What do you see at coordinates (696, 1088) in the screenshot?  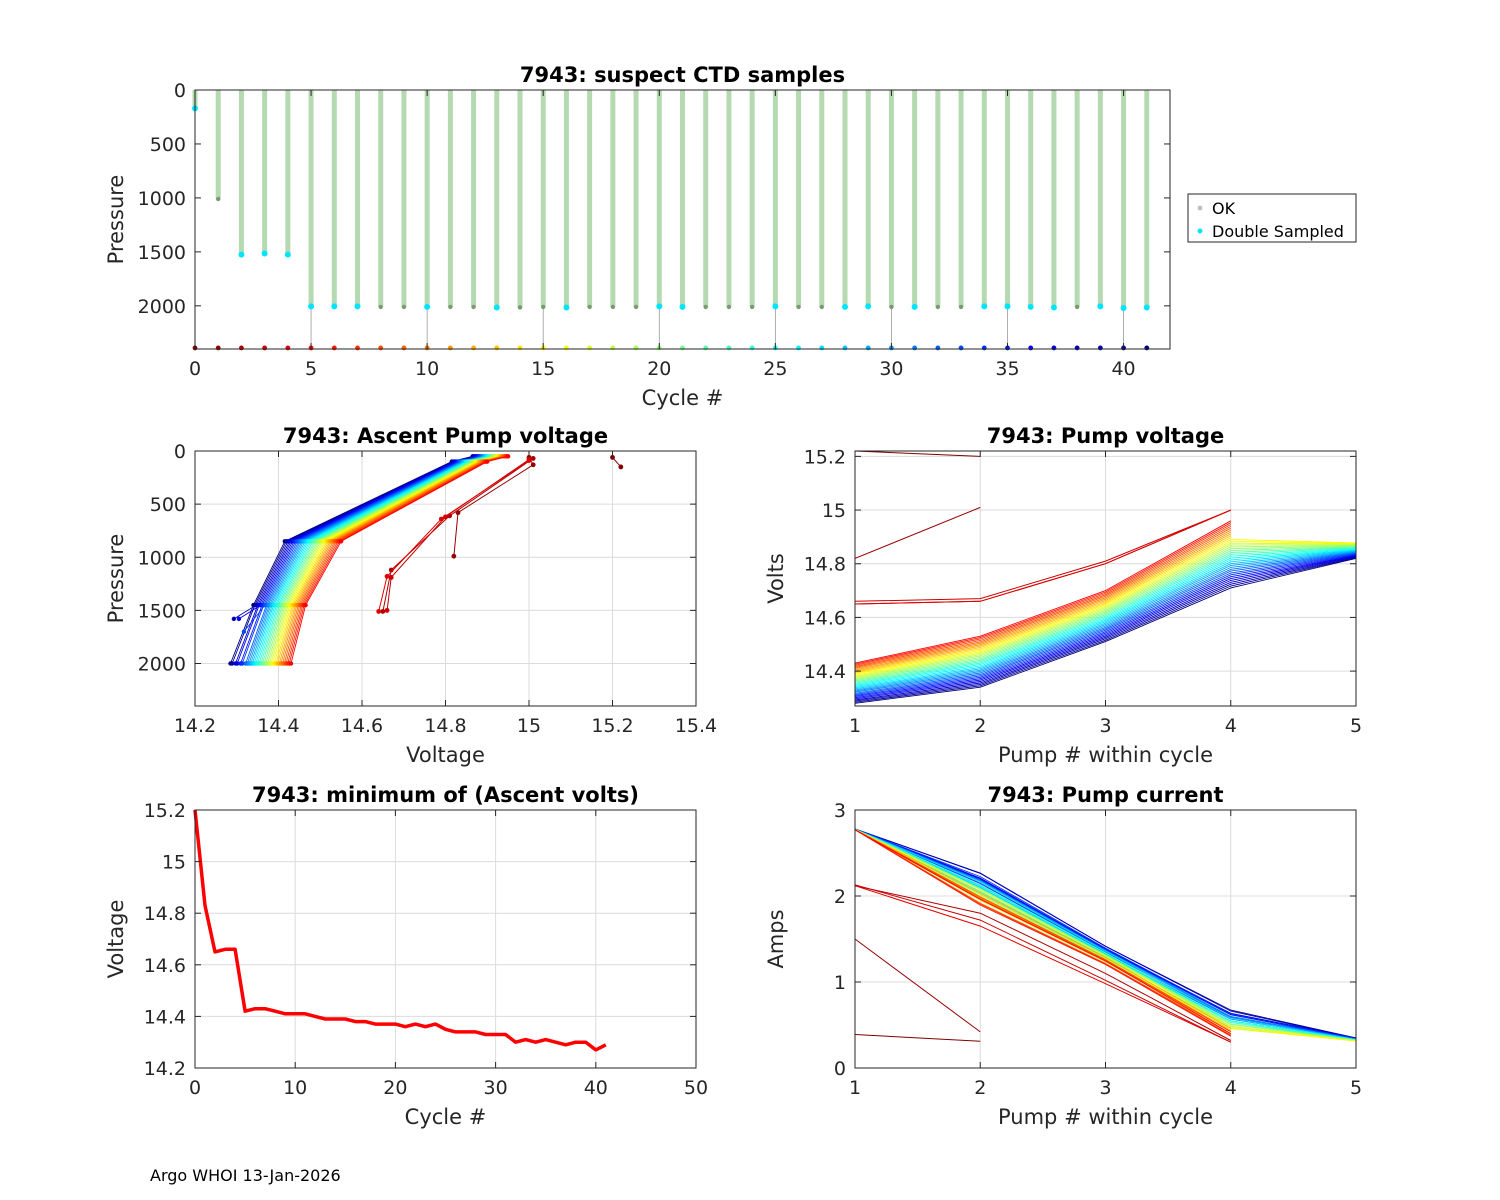 I see `x-tick-label: 50` at bounding box center [696, 1088].